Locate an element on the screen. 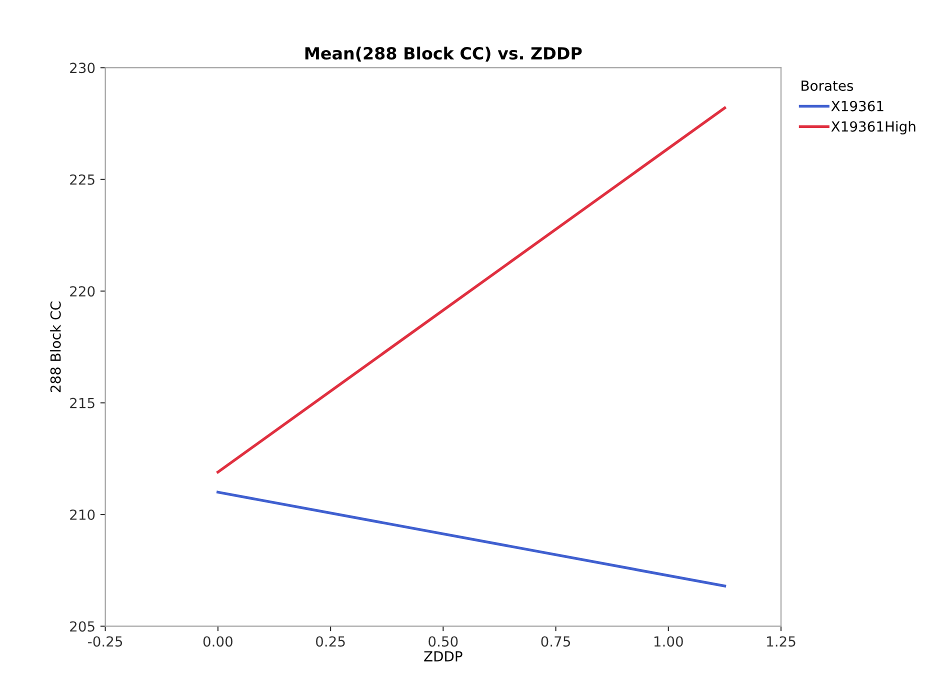  legend-title: Borates is located at coordinates (828, 85).